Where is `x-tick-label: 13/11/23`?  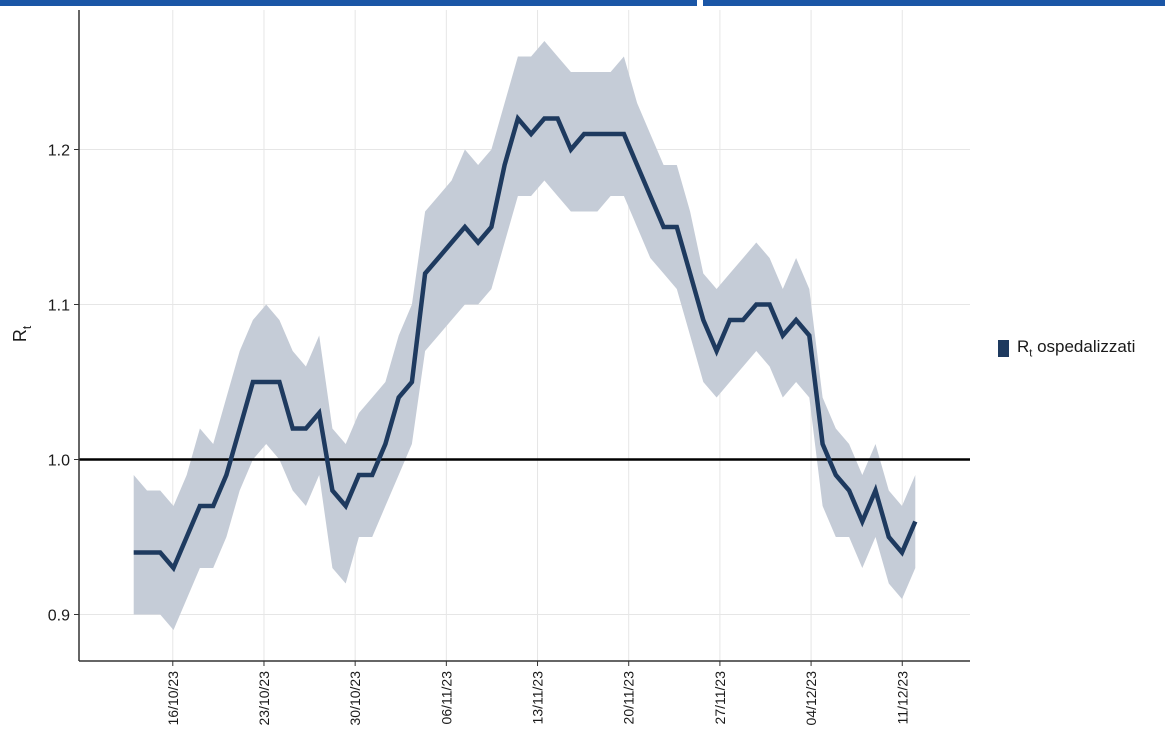
x-tick-label: 13/11/23 is located at coordinates (538, 698).